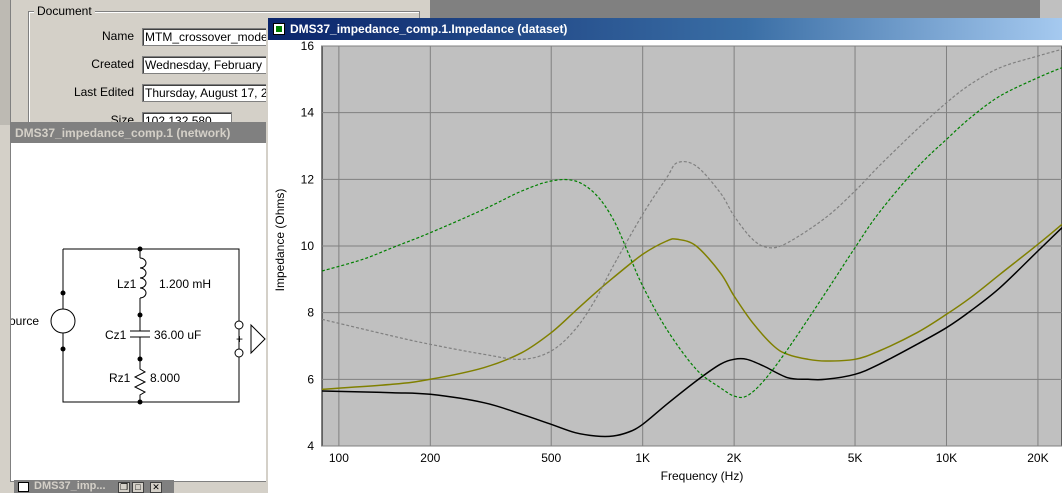  What do you see at coordinates (209, 93) in the screenshot?
I see `last-edited-field: Thursday, August 17, 20` at bounding box center [209, 93].